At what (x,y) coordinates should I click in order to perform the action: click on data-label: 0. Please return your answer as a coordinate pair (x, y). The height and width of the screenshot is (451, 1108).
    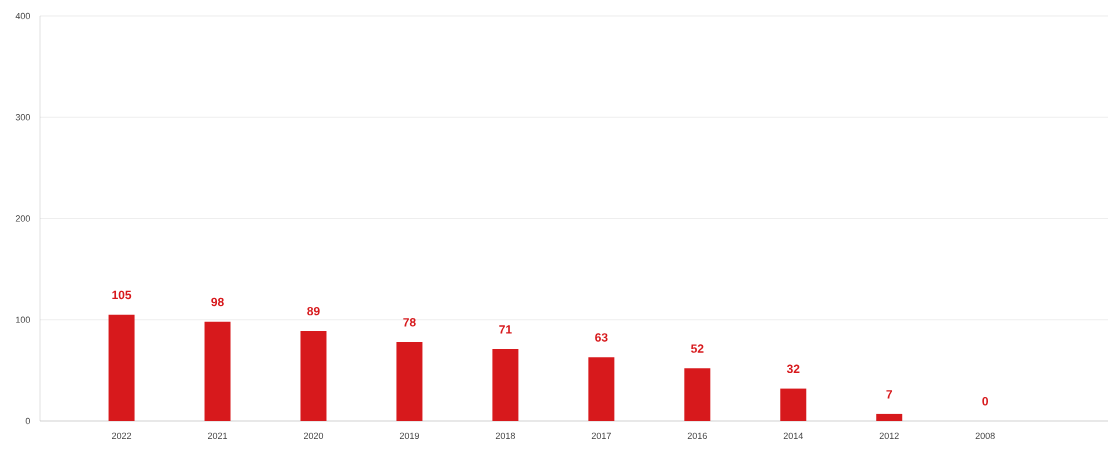
    Looking at the image, I should click on (985, 401).